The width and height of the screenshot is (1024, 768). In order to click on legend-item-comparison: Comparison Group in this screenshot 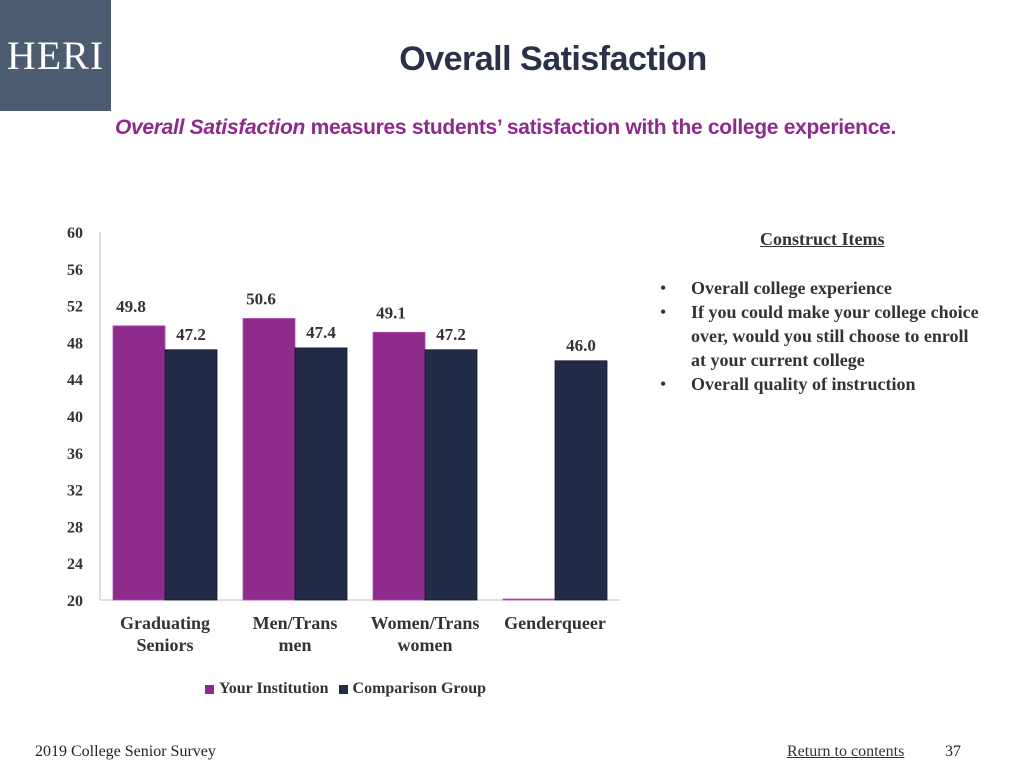, I will do `click(412, 689)`.